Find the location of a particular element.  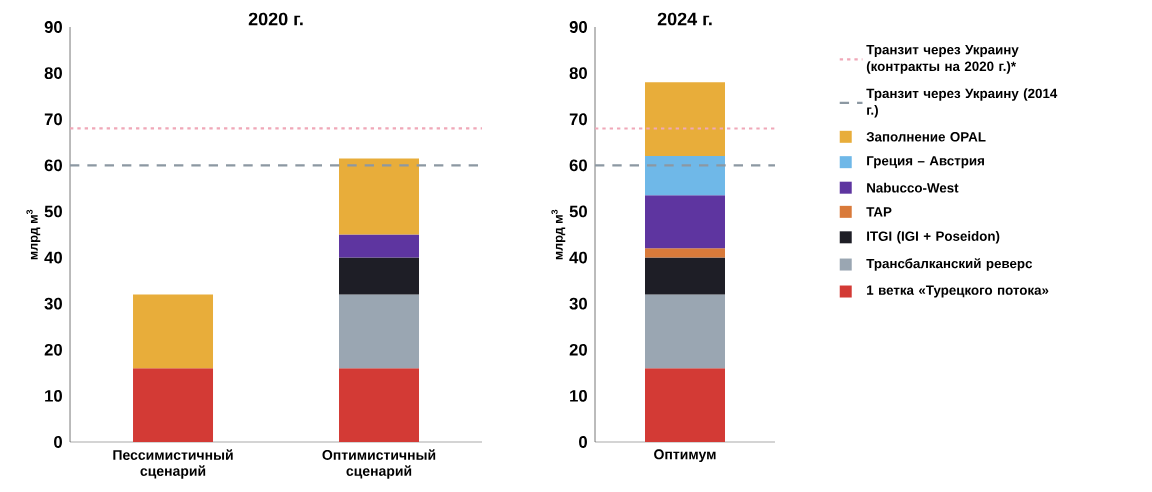

chart-title: 2020 г. is located at coordinates (275, 19).